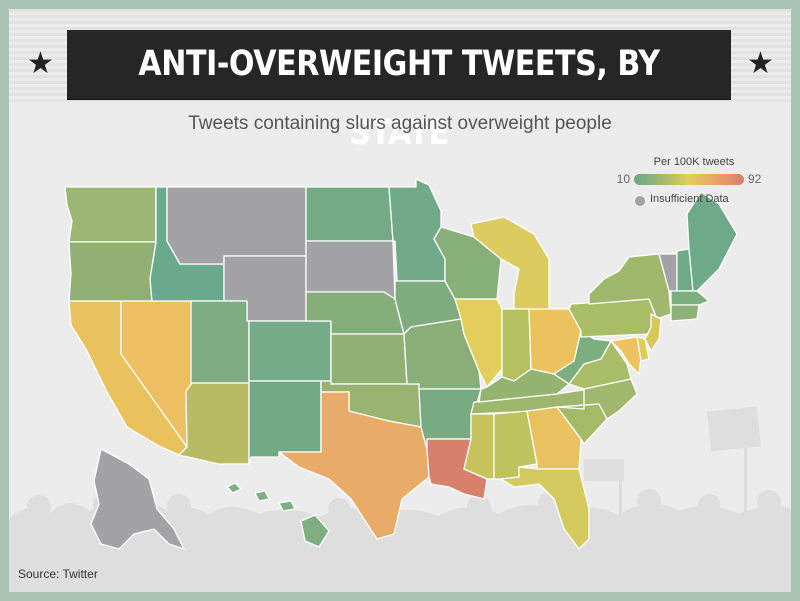  Describe the element at coordinates (290, 351) in the screenshot. I see `state-CO` at that location.